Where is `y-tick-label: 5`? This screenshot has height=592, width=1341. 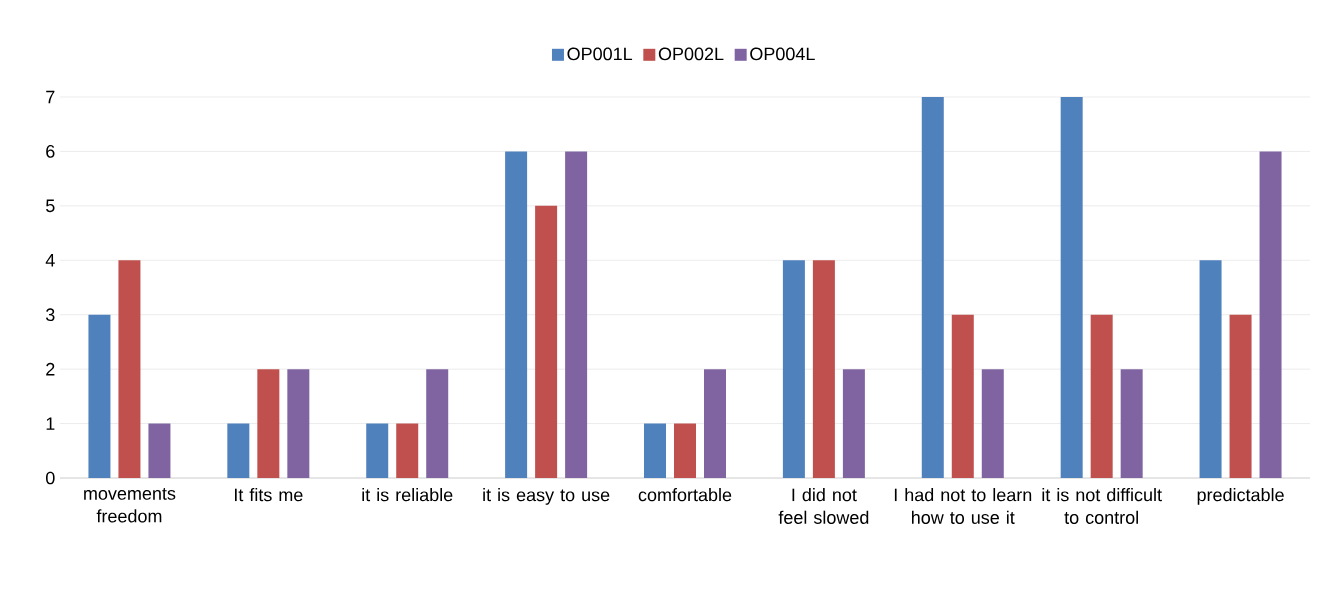 y-tick-label: 5 is located at coordinates (50, 206).